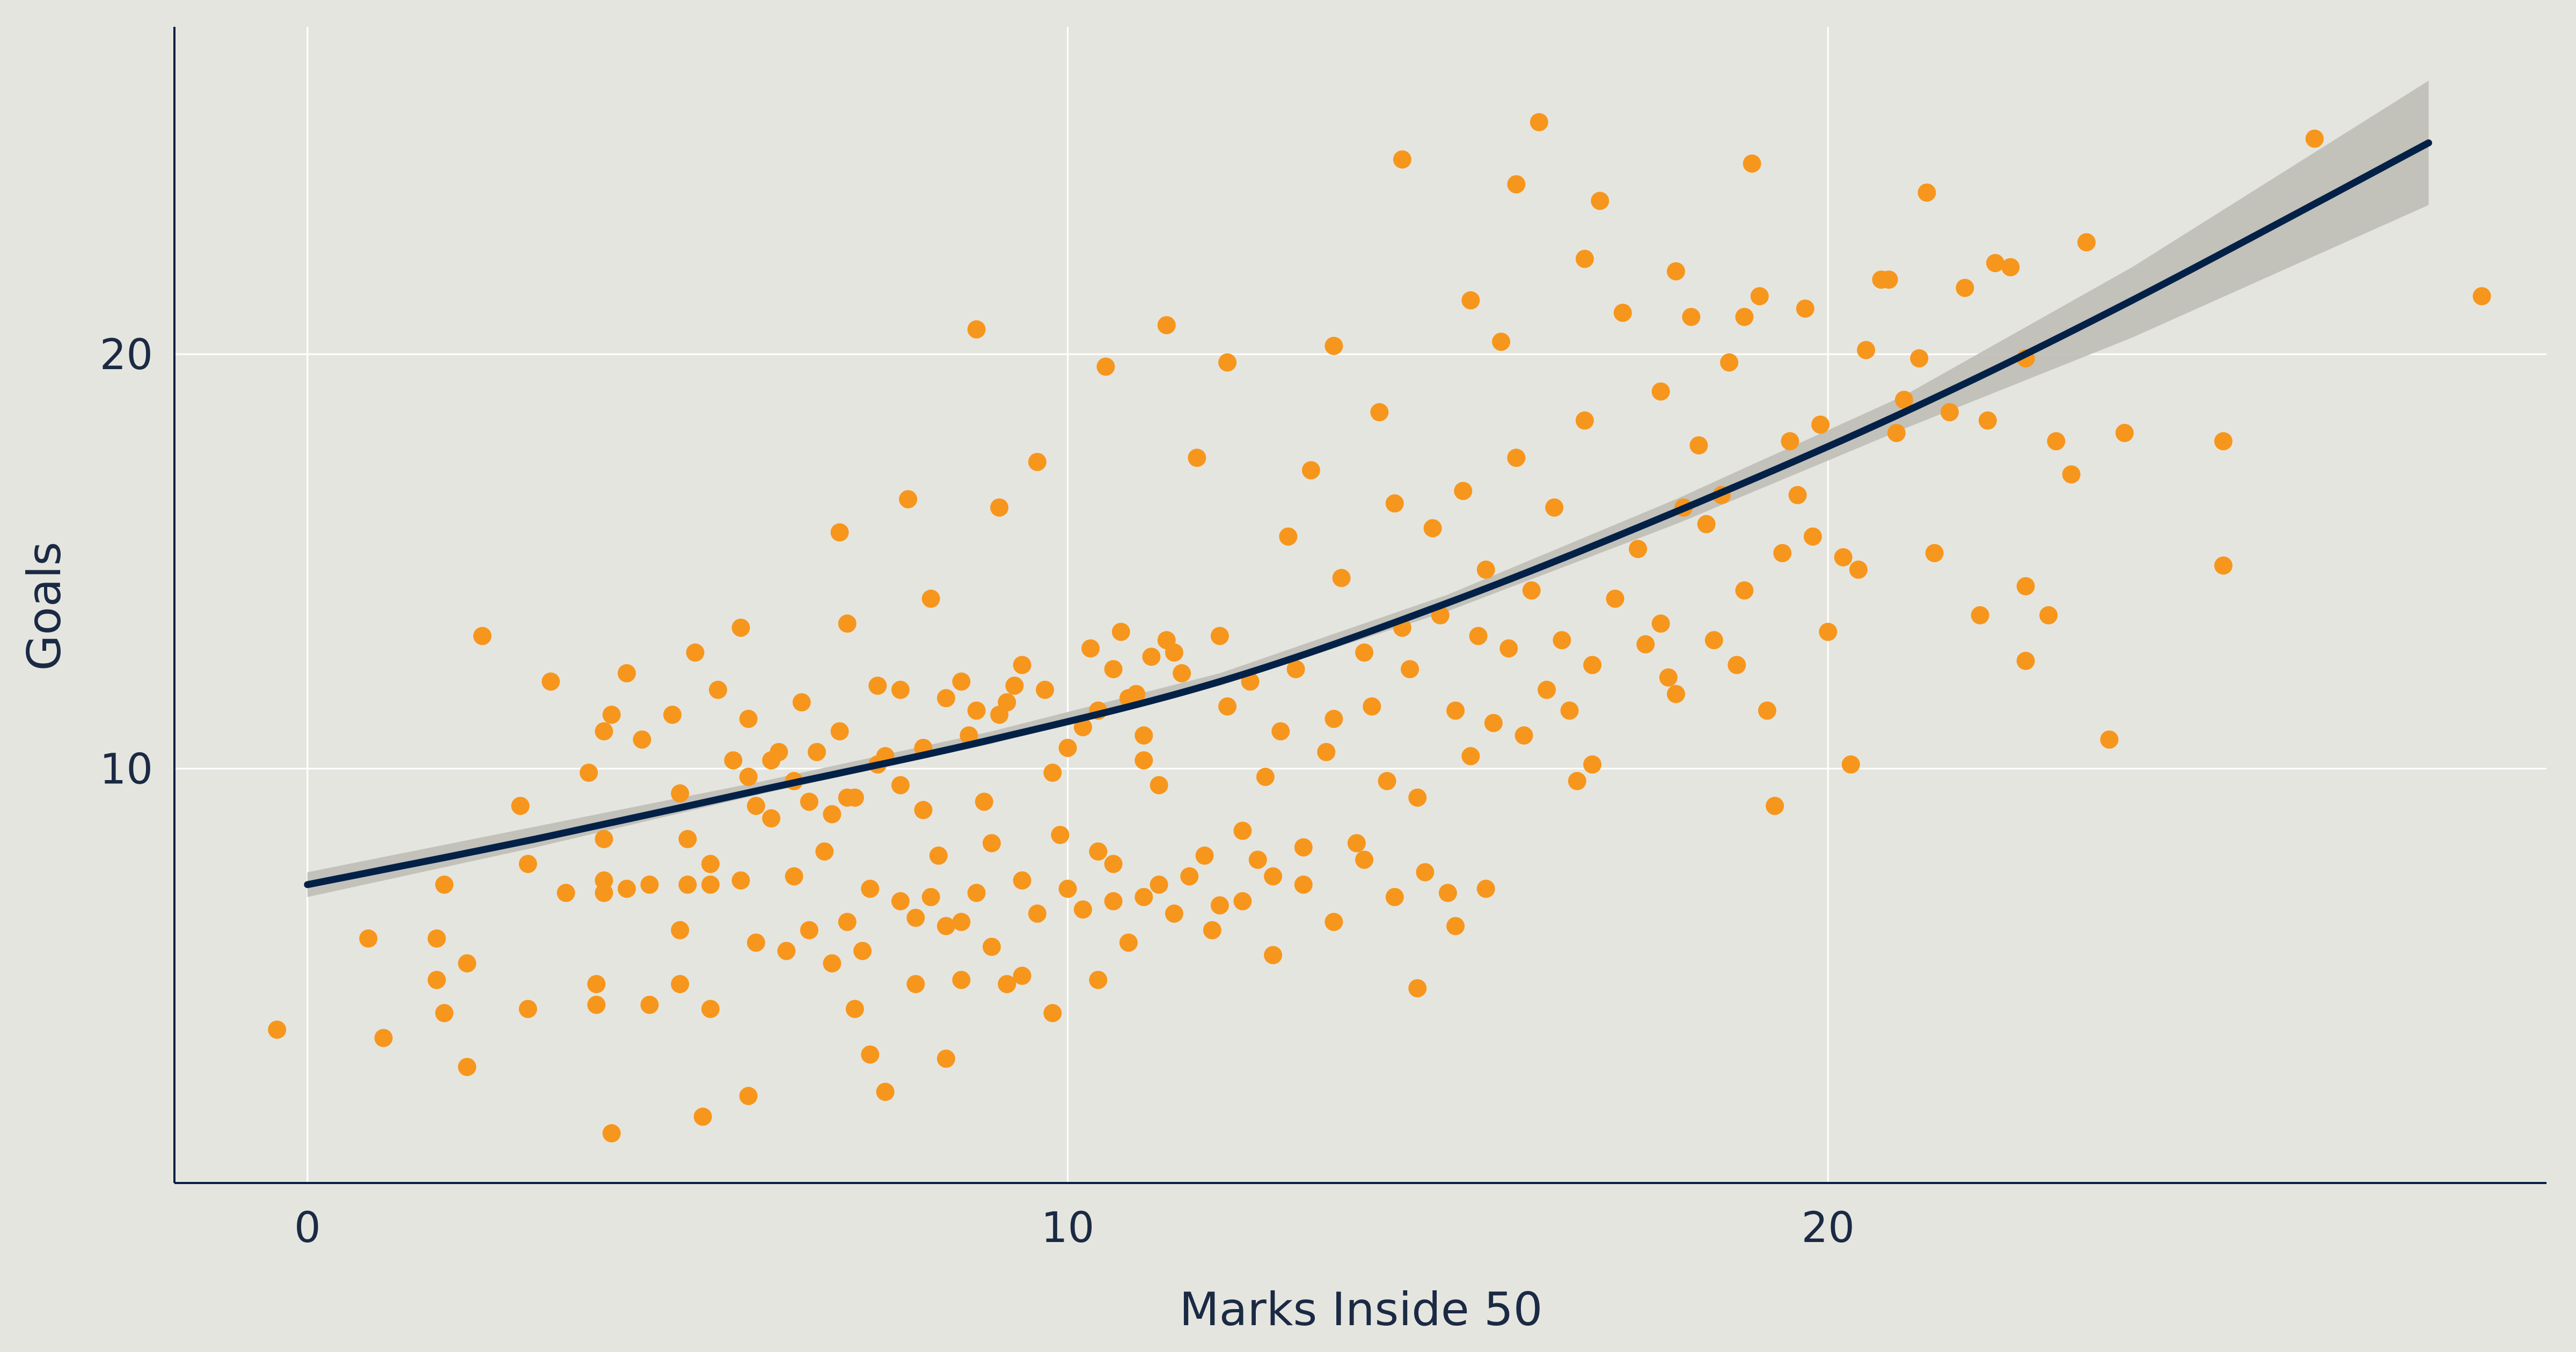 The image size is (2576, 1352). What do you see at coordinates (44, 606) in the screenshot?
I see `y-axis-title: Goals` at bounding box center [44, 606].